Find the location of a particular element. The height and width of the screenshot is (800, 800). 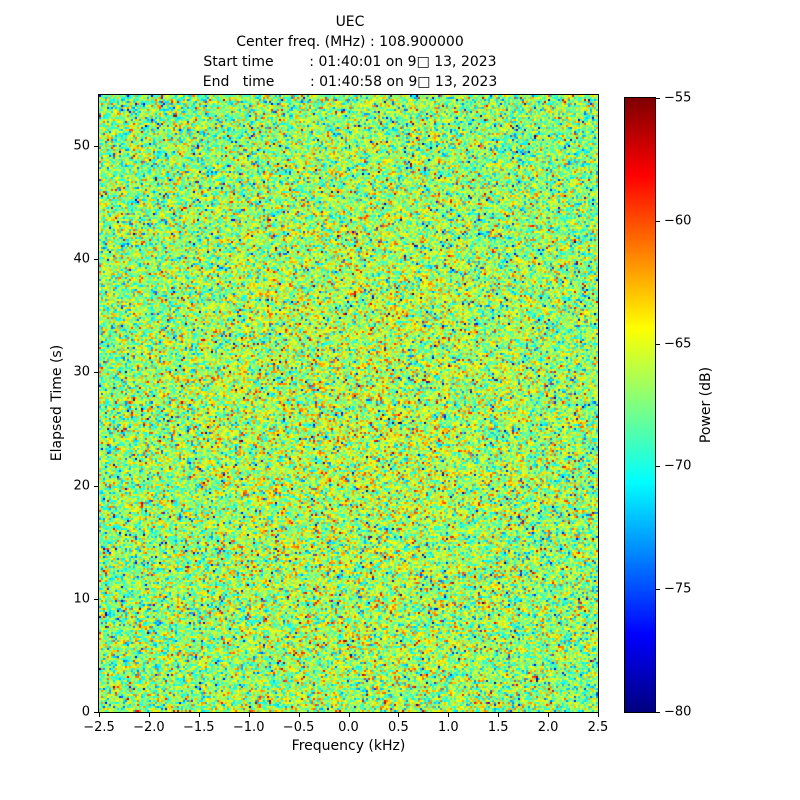

colorbar-tick-label: −65 is located at coordinates (678, 344).